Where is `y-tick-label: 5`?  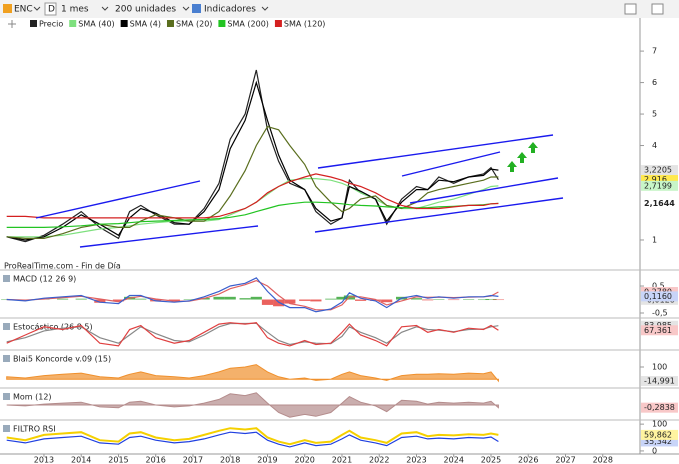 y-tick-label: 5 is located at coordinates (654, 114).